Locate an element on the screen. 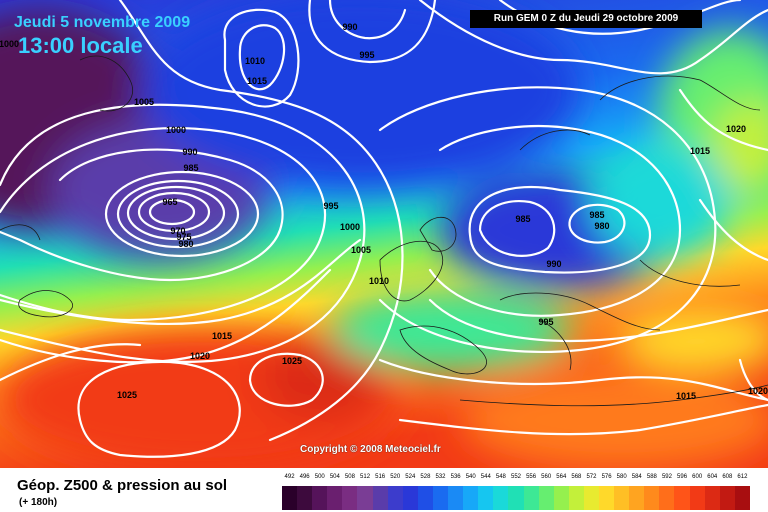 This screenshot has width=768, height=512. color-scale-label: 536 is located at coordinates (455, 477).